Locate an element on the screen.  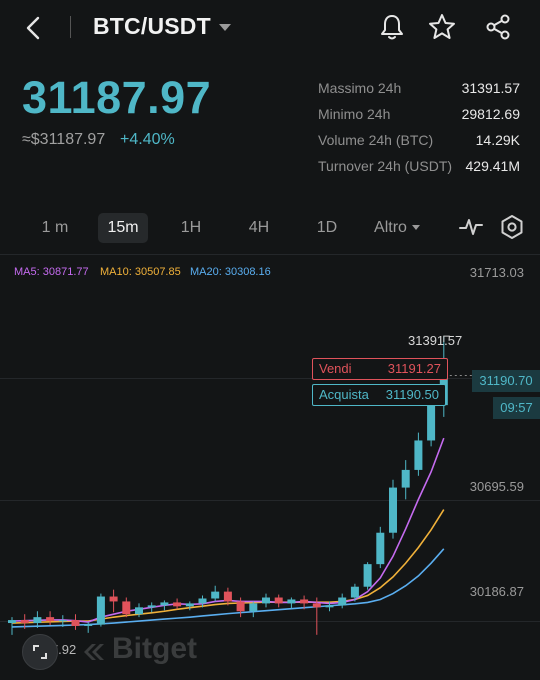
sell-price: 31191.27 is located at coordinates (414, 368).